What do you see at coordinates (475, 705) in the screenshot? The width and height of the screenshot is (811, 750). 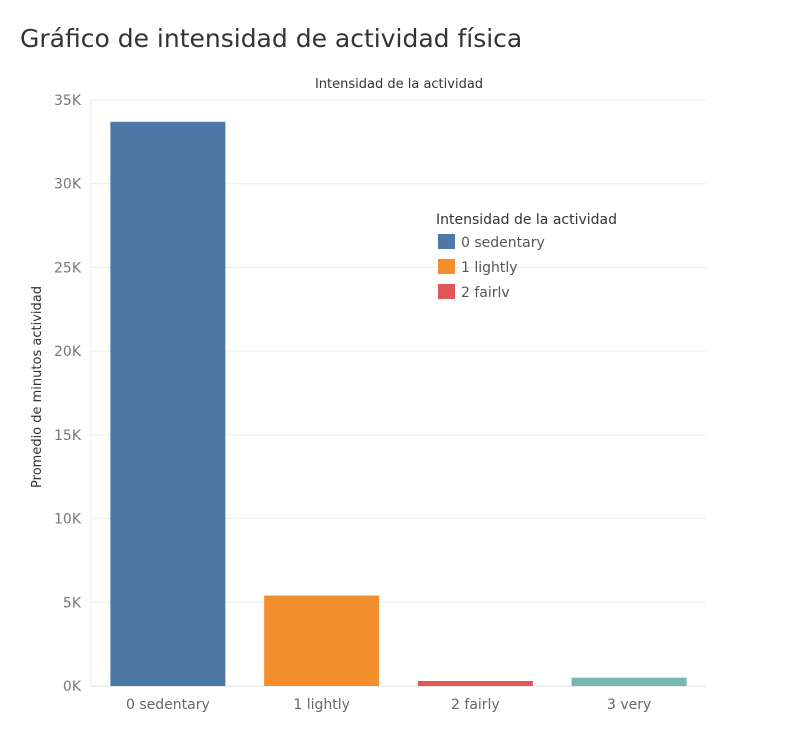 I see `x-tick-label: 2 fairly` at bounding box center [475, 705].